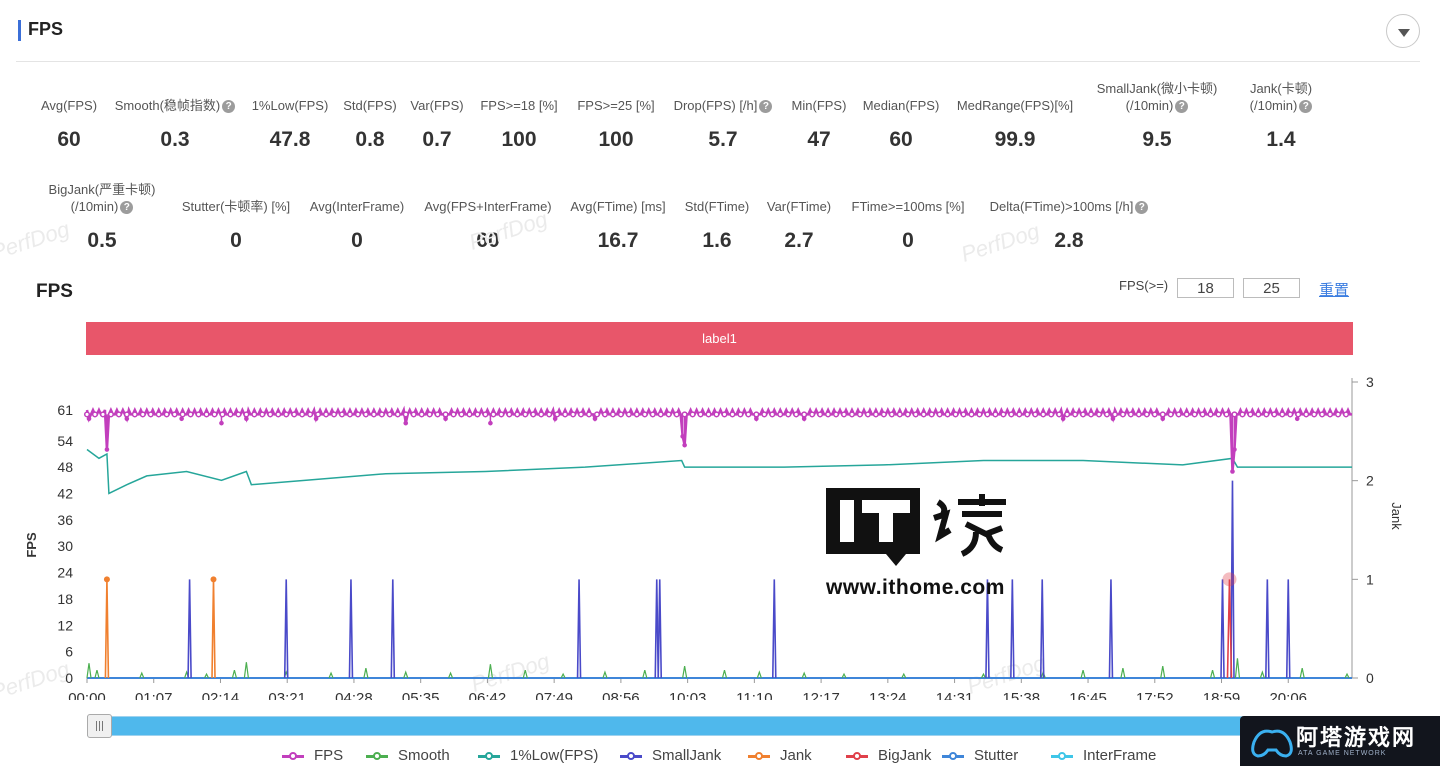  Describe the element at coordinates (69, 652) in the screenshot. I see `y-tick-label: 6` at that location.